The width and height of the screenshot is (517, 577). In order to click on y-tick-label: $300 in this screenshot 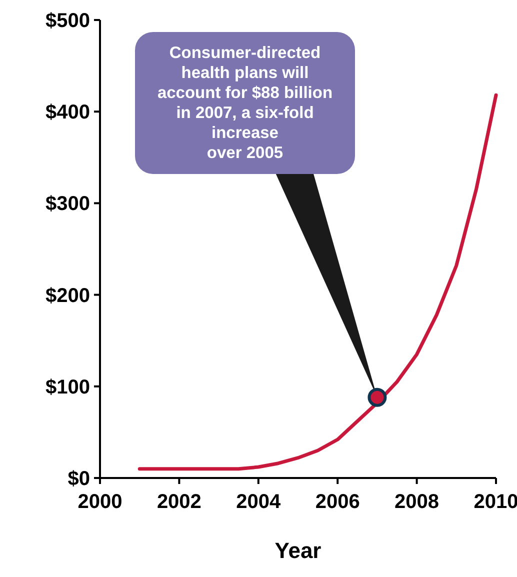, I will do `click(68, 204)`.